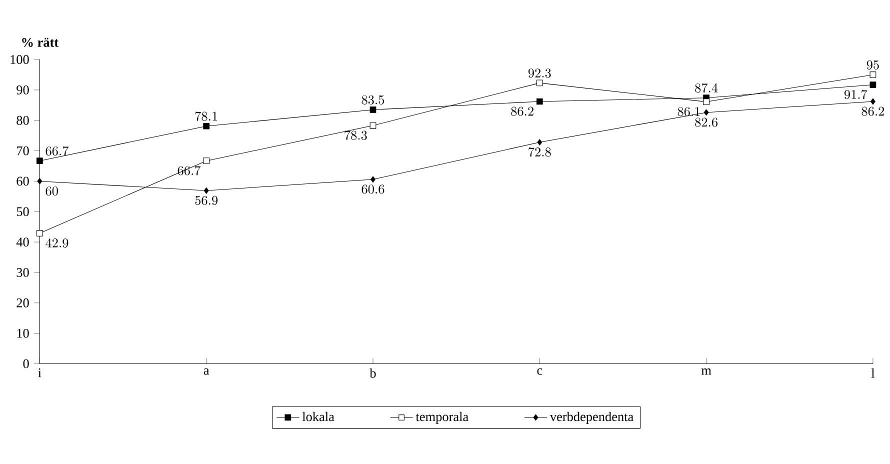 This screenshot has height=464, width=890. I want to click on legend-label: temporala, so click(442, 418).